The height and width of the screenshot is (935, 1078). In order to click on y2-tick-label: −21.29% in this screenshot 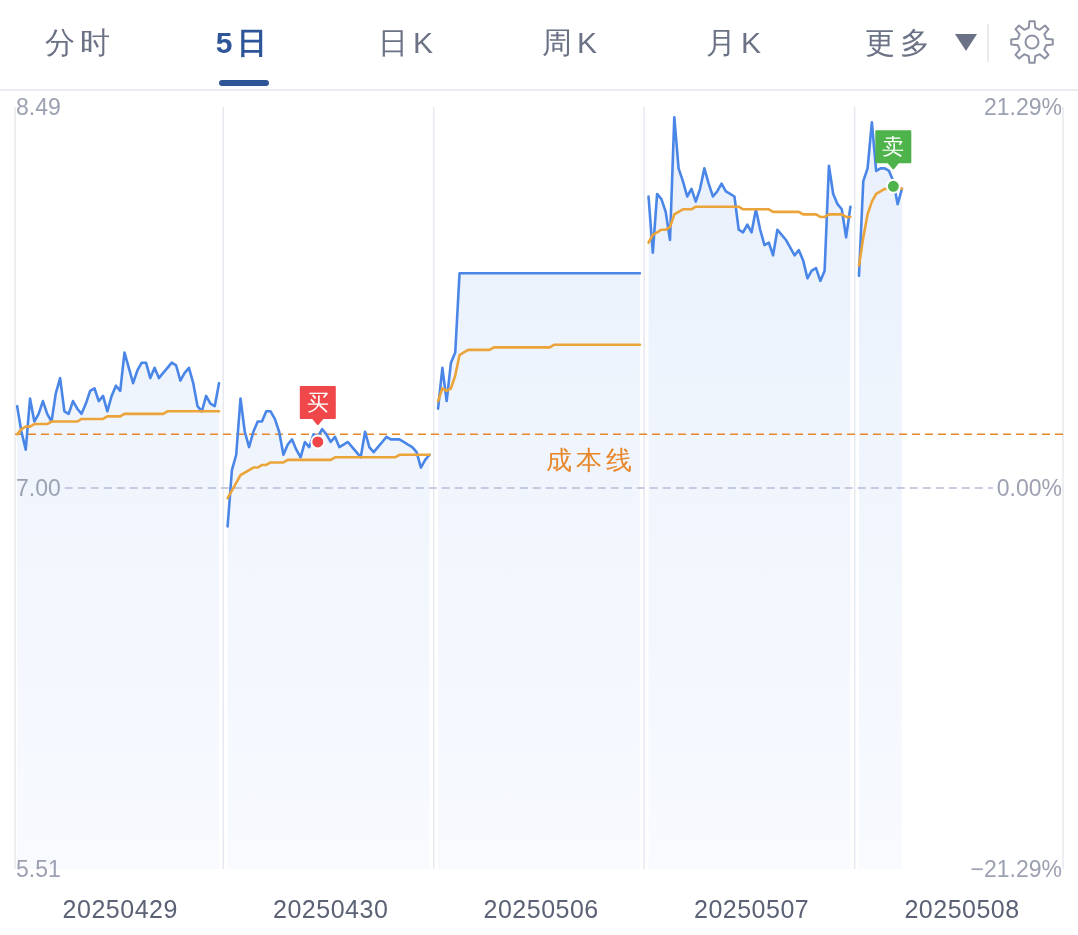, I will do `click(1016, 869)`.